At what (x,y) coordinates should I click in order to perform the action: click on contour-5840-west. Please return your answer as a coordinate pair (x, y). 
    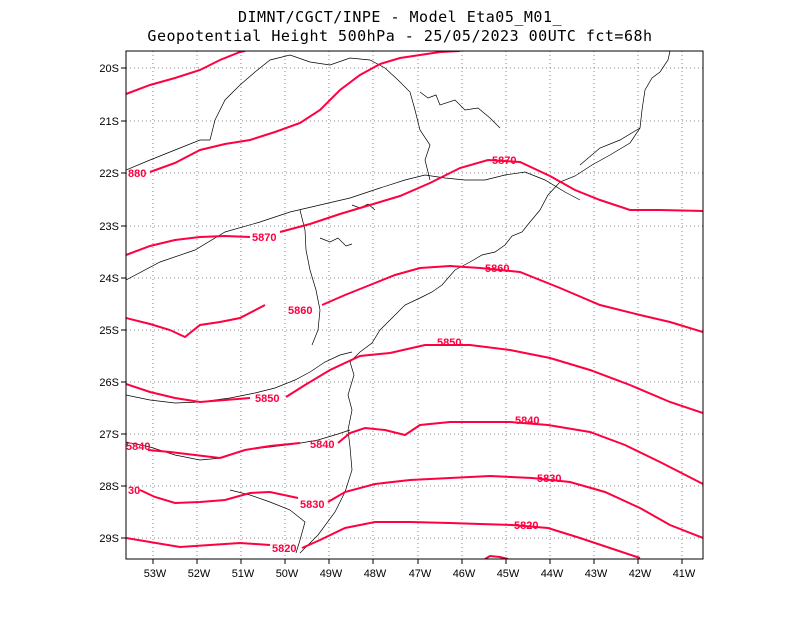
    Looking at the image, I should click on (224, 451).